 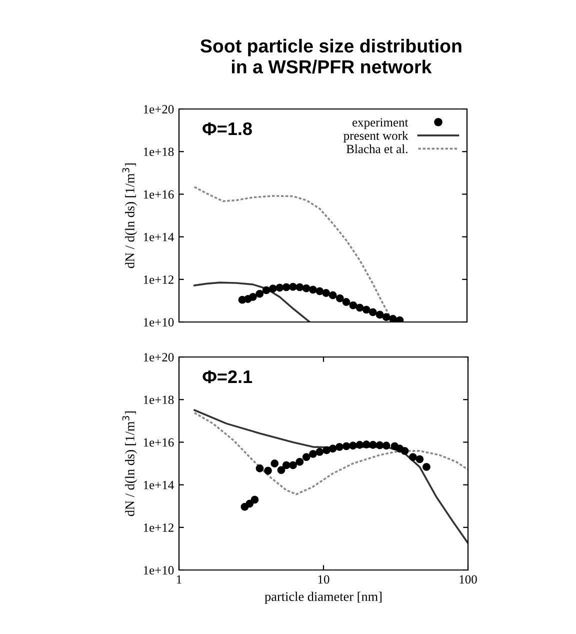 I want to click on legend-label: Blacha et al., so click(x=377, y=149).